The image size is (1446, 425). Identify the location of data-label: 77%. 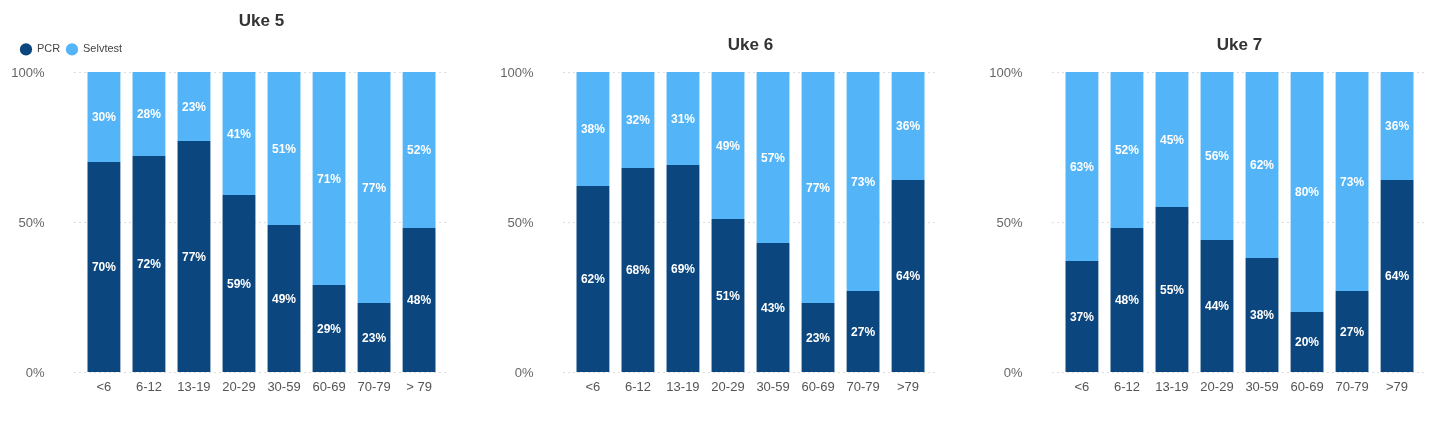
(194, 256).